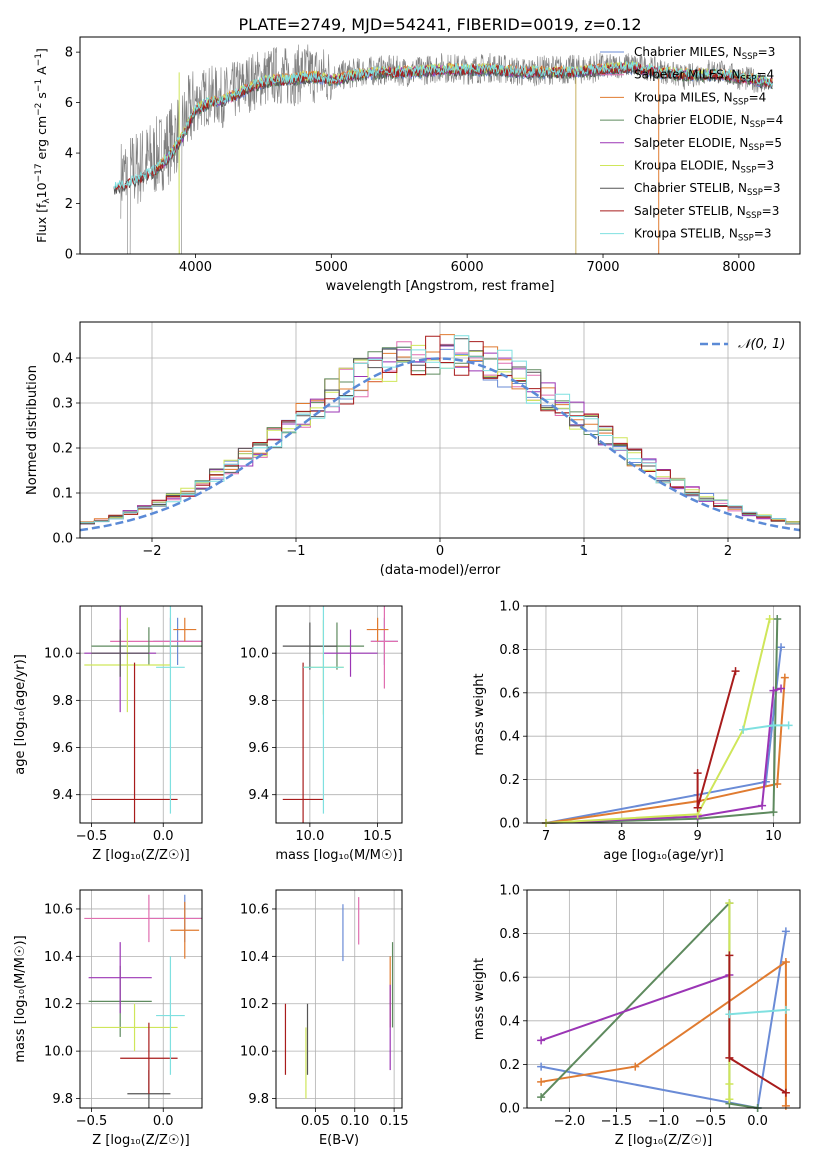 Image resolution: width=819 pixels, height=1170 pixels. Describe the element at coordinates (41, 97) in the screenshot. I see `y-axis-label-part: s` at that location.